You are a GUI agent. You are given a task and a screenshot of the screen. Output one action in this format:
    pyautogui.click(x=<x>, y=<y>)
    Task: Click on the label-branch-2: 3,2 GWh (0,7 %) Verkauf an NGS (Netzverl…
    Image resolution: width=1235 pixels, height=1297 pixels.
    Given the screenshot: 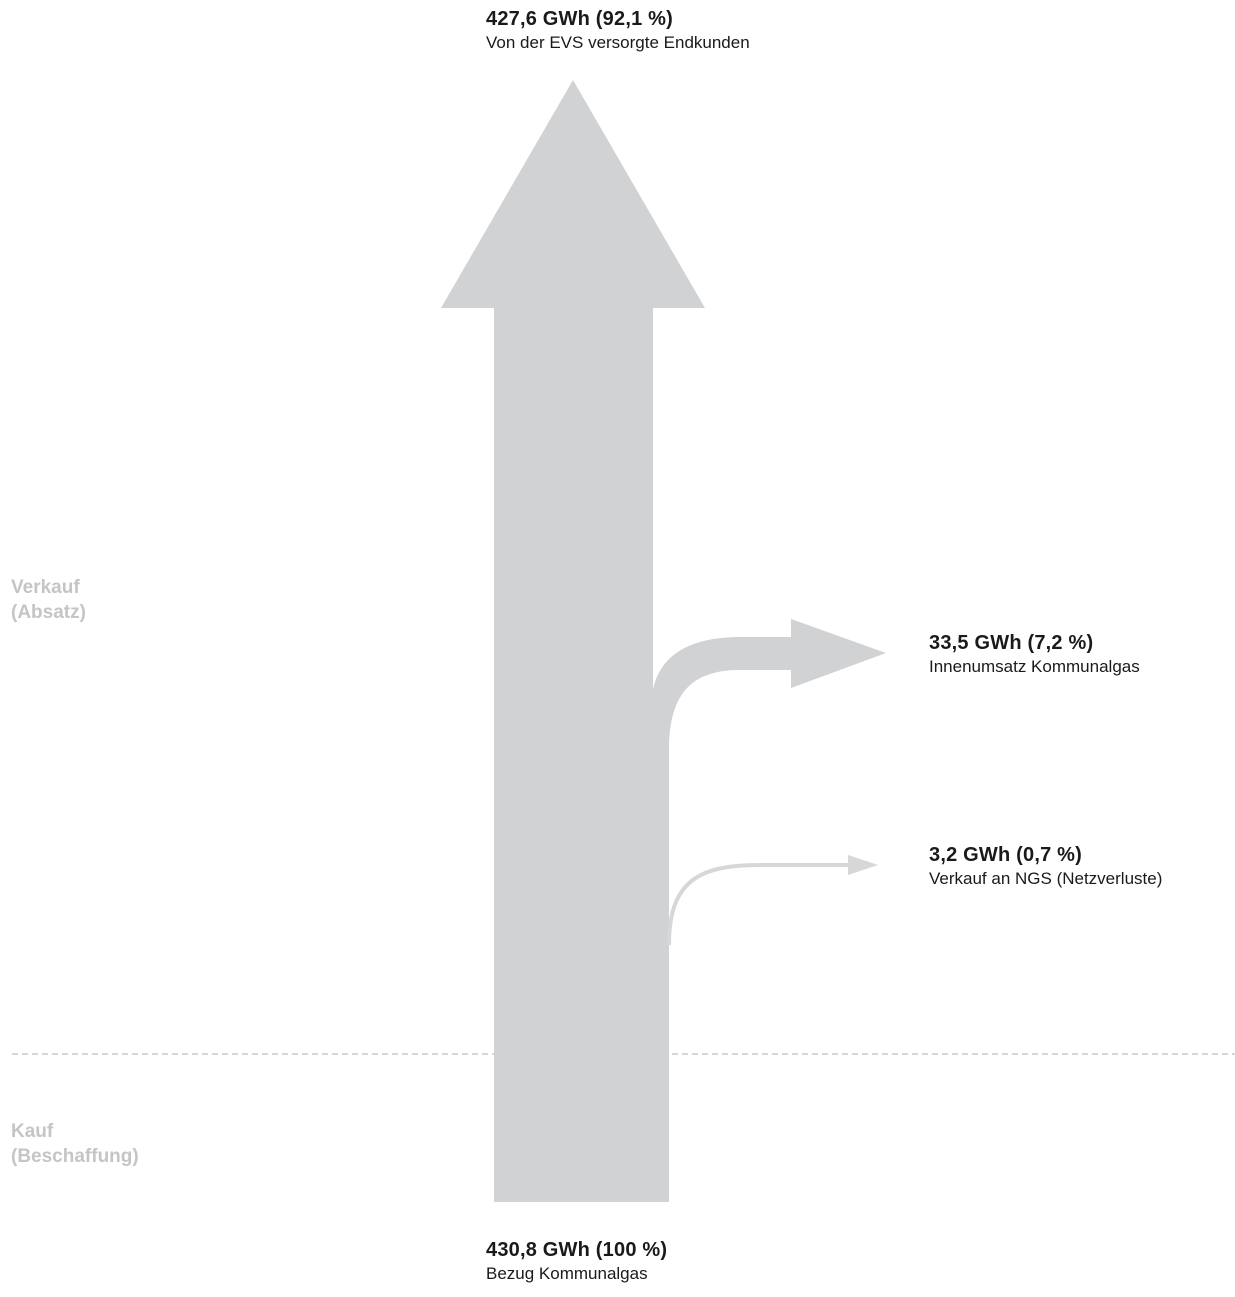 What is the action you would take?
    pyautogui.click(x=1045, y=866)
    